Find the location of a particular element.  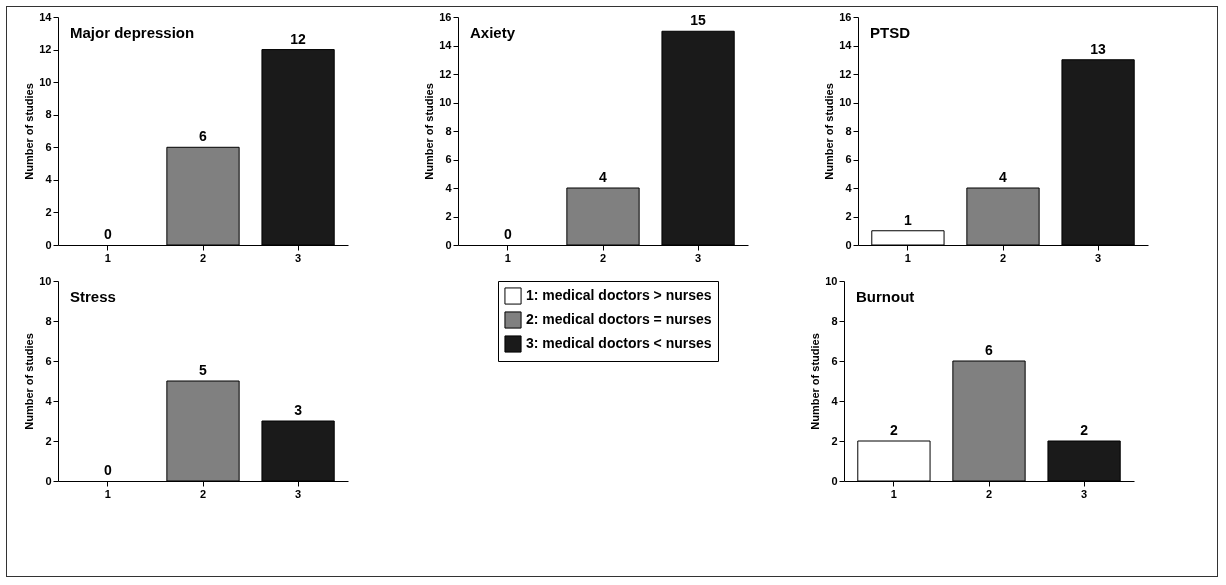

legend-label: 3: medical doctors < nurses is located at coordinates (619, 343).